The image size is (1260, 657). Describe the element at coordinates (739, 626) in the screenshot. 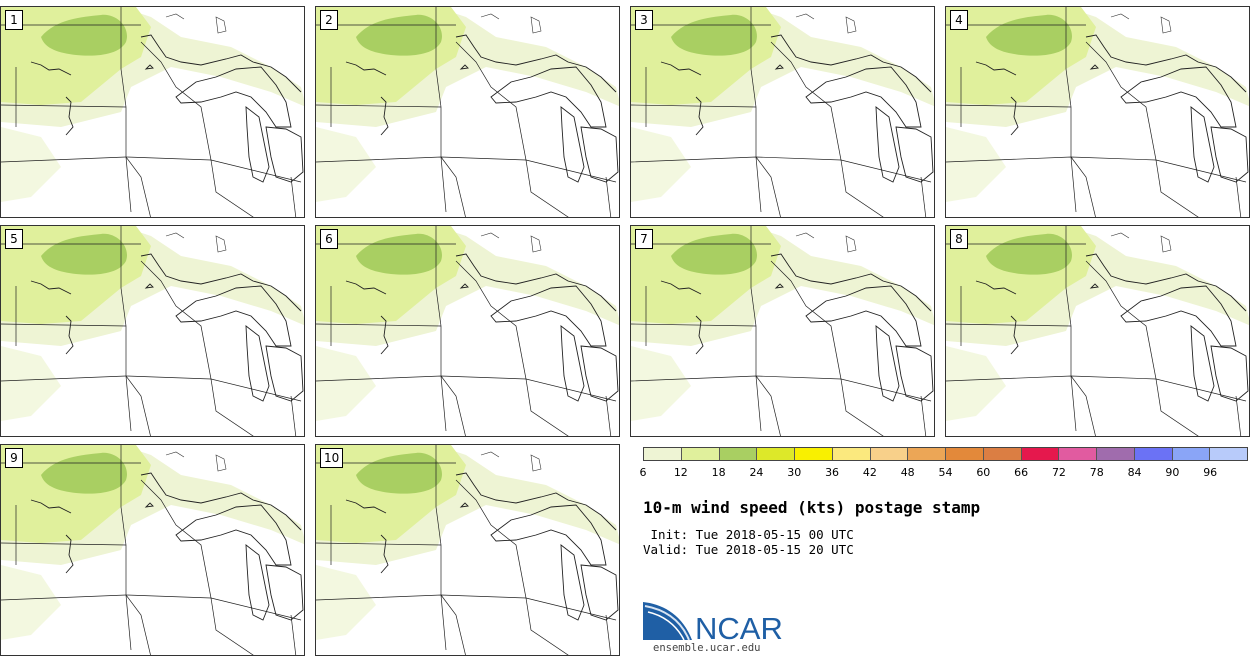

I see `ncar-logo-text: NCAR` at that location.